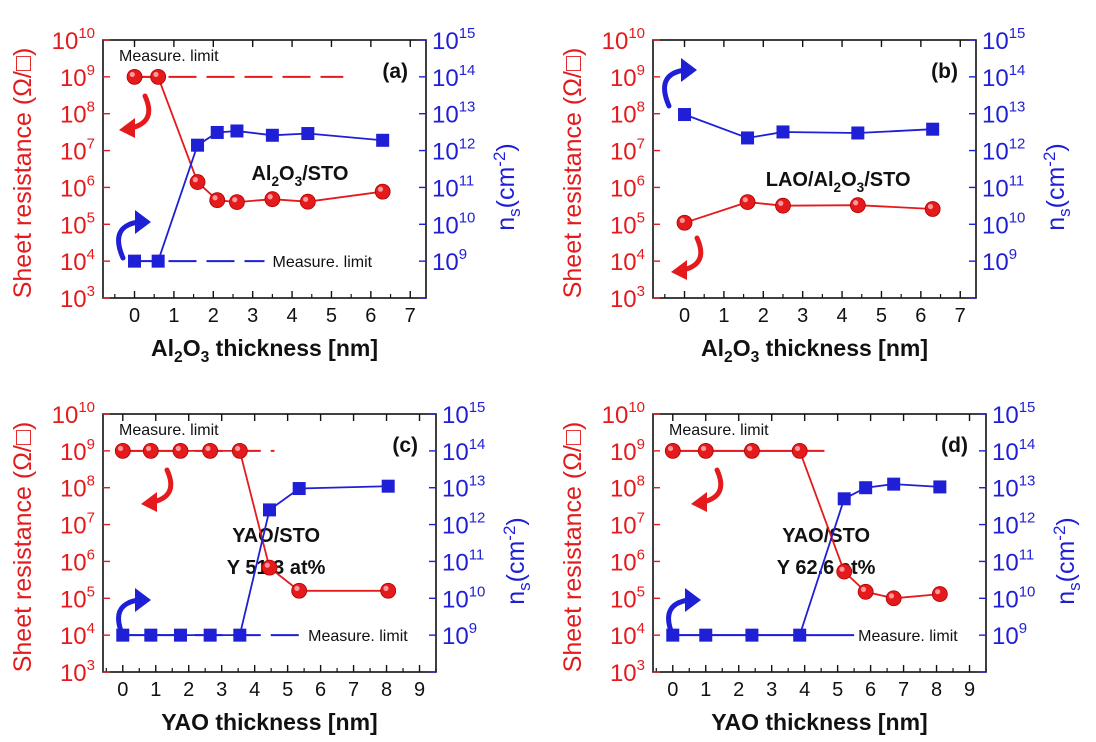 The image size is (1096, 742). Describe the element at coordinates (808, 126) in the screenshot. I see `ns-series-line` at that location.